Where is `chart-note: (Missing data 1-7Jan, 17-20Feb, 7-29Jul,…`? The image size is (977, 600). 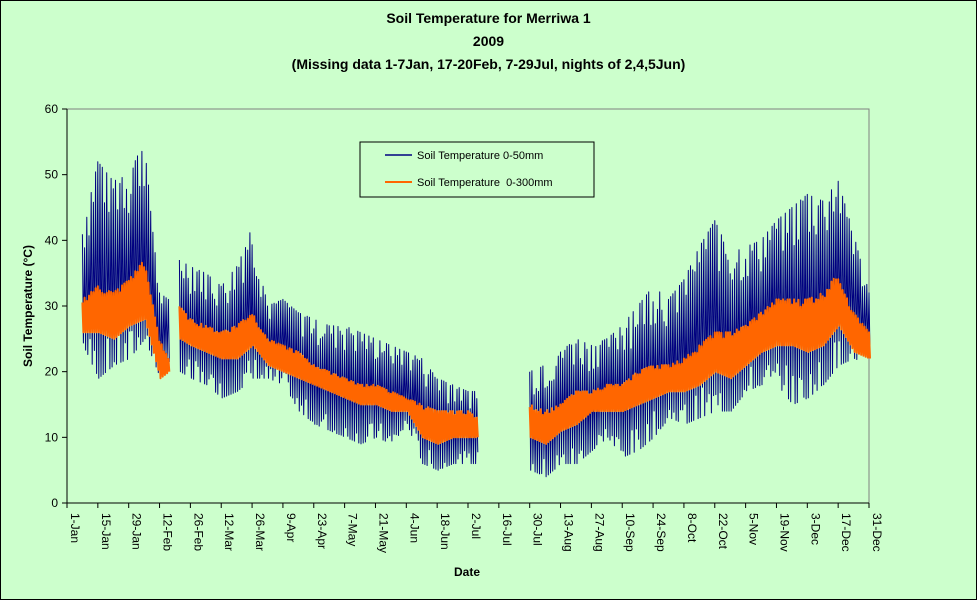
chart-note: (Missing data 1-7Jan, 17-20Feb, 7-29Jul,… is located at coordinates (488, 64).